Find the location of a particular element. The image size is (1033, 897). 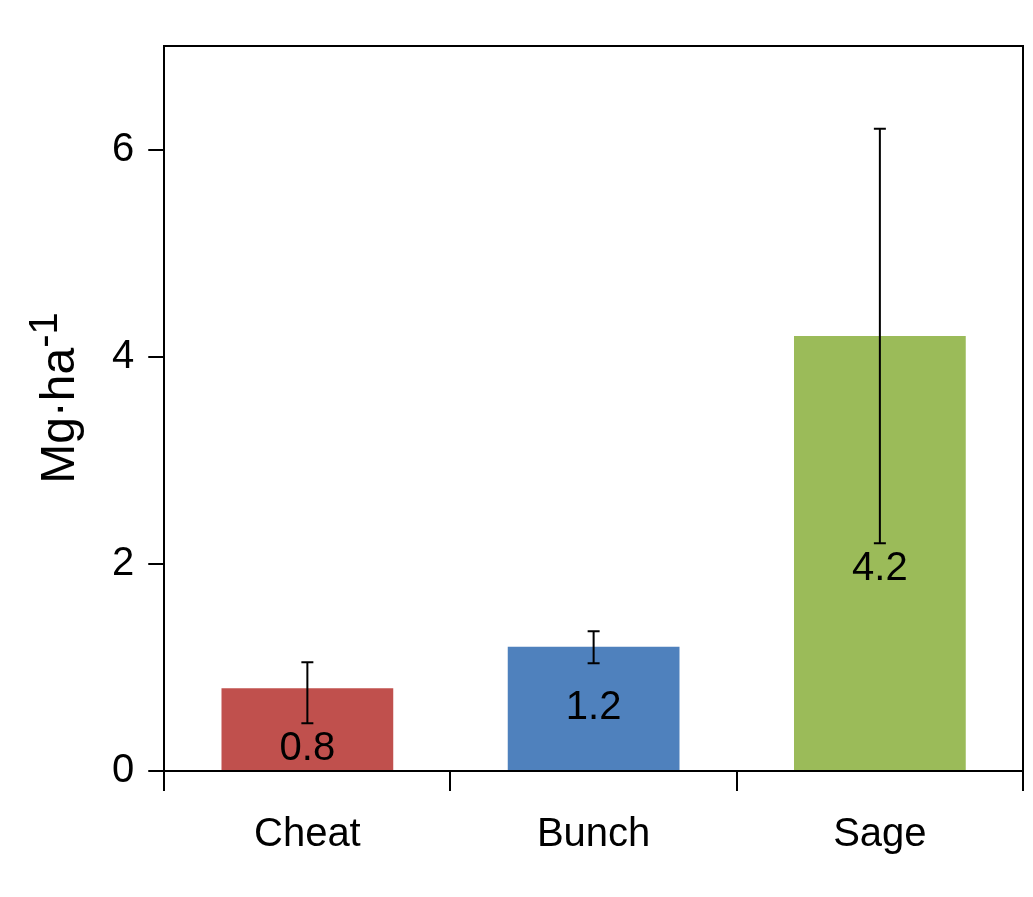

data-label: 1.2 is located at coordinates (593, 705).